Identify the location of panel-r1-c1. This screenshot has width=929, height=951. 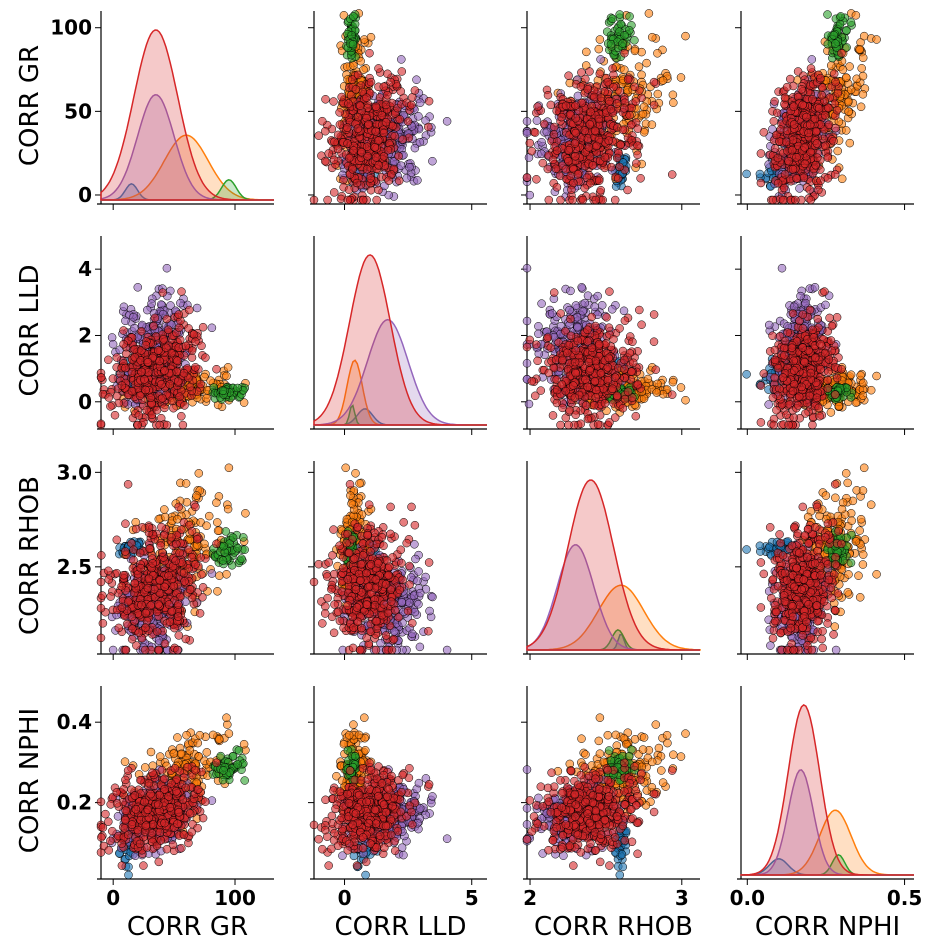
(398, 335).